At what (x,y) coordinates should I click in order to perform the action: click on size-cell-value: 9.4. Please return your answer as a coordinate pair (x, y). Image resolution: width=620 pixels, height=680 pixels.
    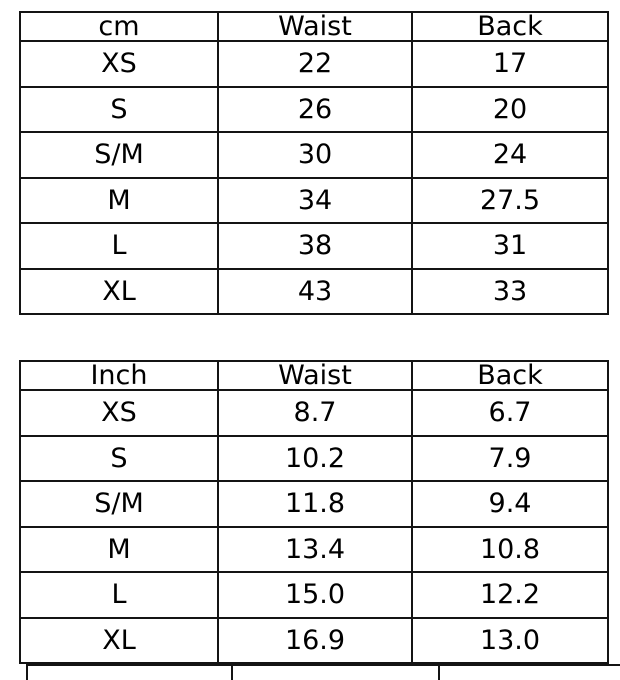
    Looking at the image, I should click on (510, 504).